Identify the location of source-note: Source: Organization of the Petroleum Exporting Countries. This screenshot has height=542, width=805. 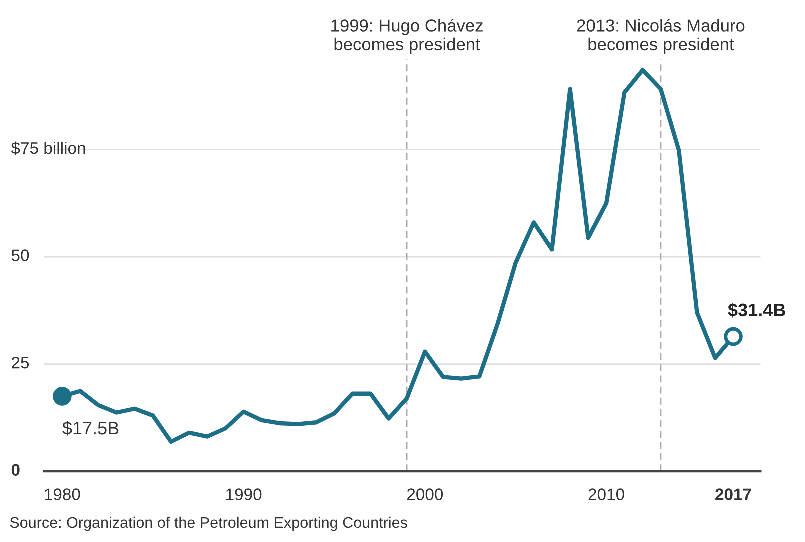
(209, 524).